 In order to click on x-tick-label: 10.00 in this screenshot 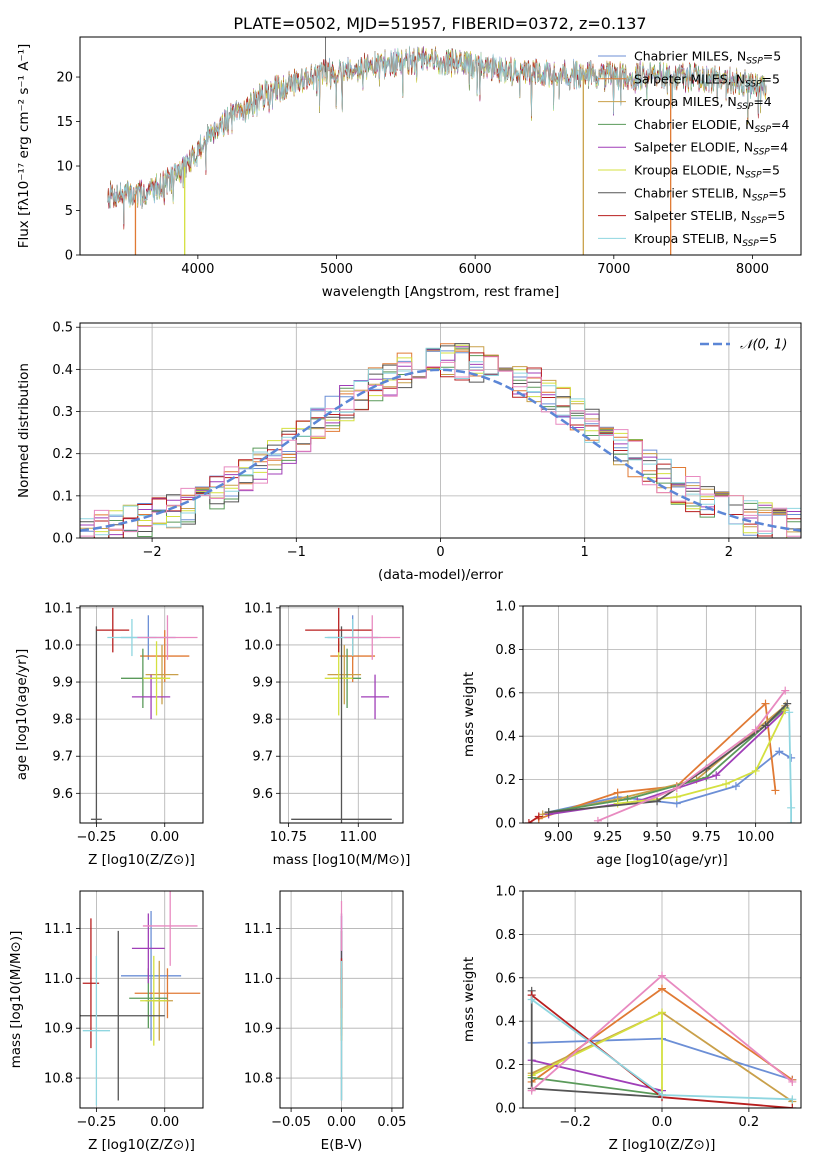, I will do `click(755, 837)`.